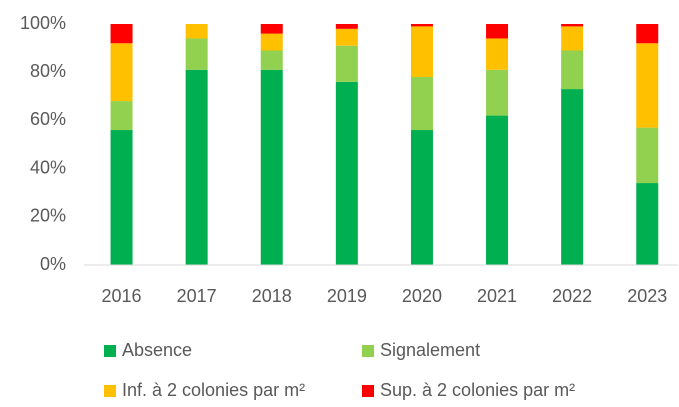 Image resolution: width=679 pixels, height=407 pixels. Describe the element at coordinates (122, 296) in the screenshot. I see `x-tick-label: 2016` at that location.